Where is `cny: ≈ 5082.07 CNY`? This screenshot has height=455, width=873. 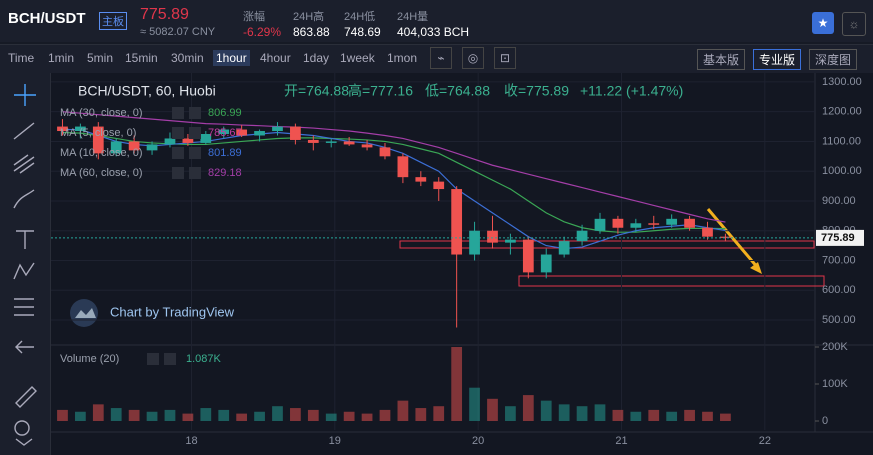 cny: ≈ 5082.07 CNY is located at coordinates (178, 32).